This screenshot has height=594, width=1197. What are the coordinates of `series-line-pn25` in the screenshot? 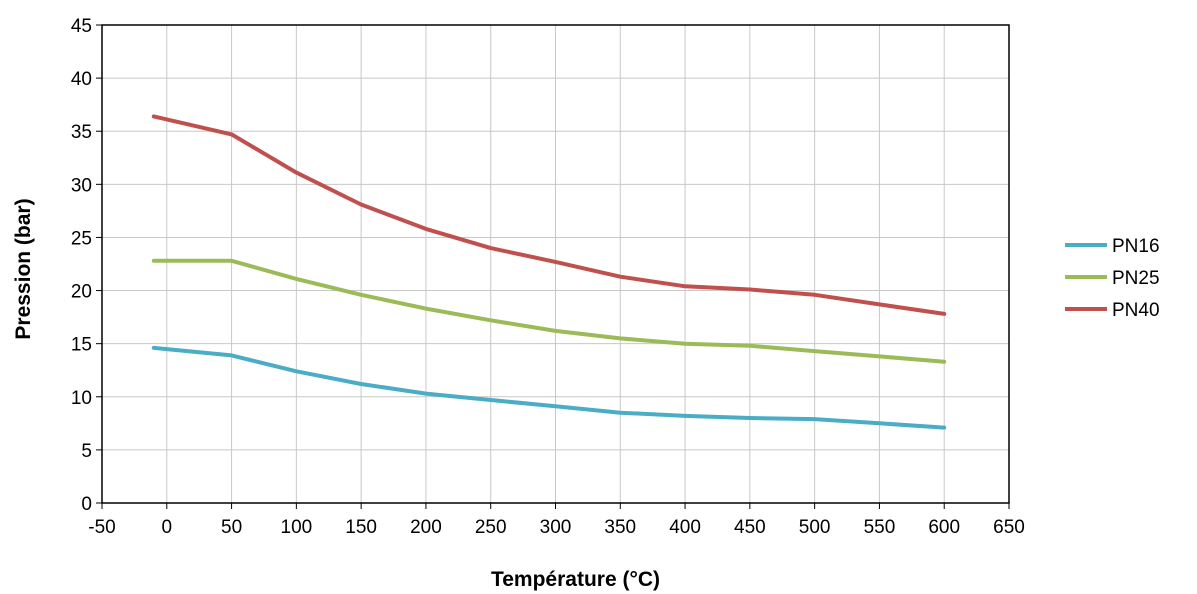 It's located at (549, 311).